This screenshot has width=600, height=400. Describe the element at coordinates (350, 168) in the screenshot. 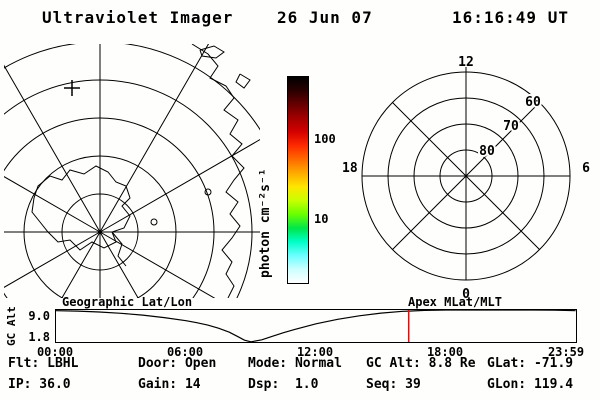

I see `mlt-label-18: 18` at that location.